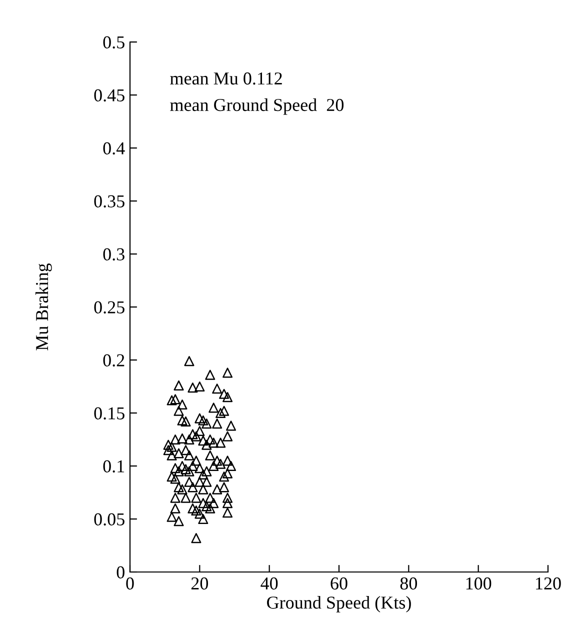 This screenshot has height=619, width=568. Describe the element at coordinates (109, 307) in the screenshot. I see `y-tick-label: 0.25` at that location.